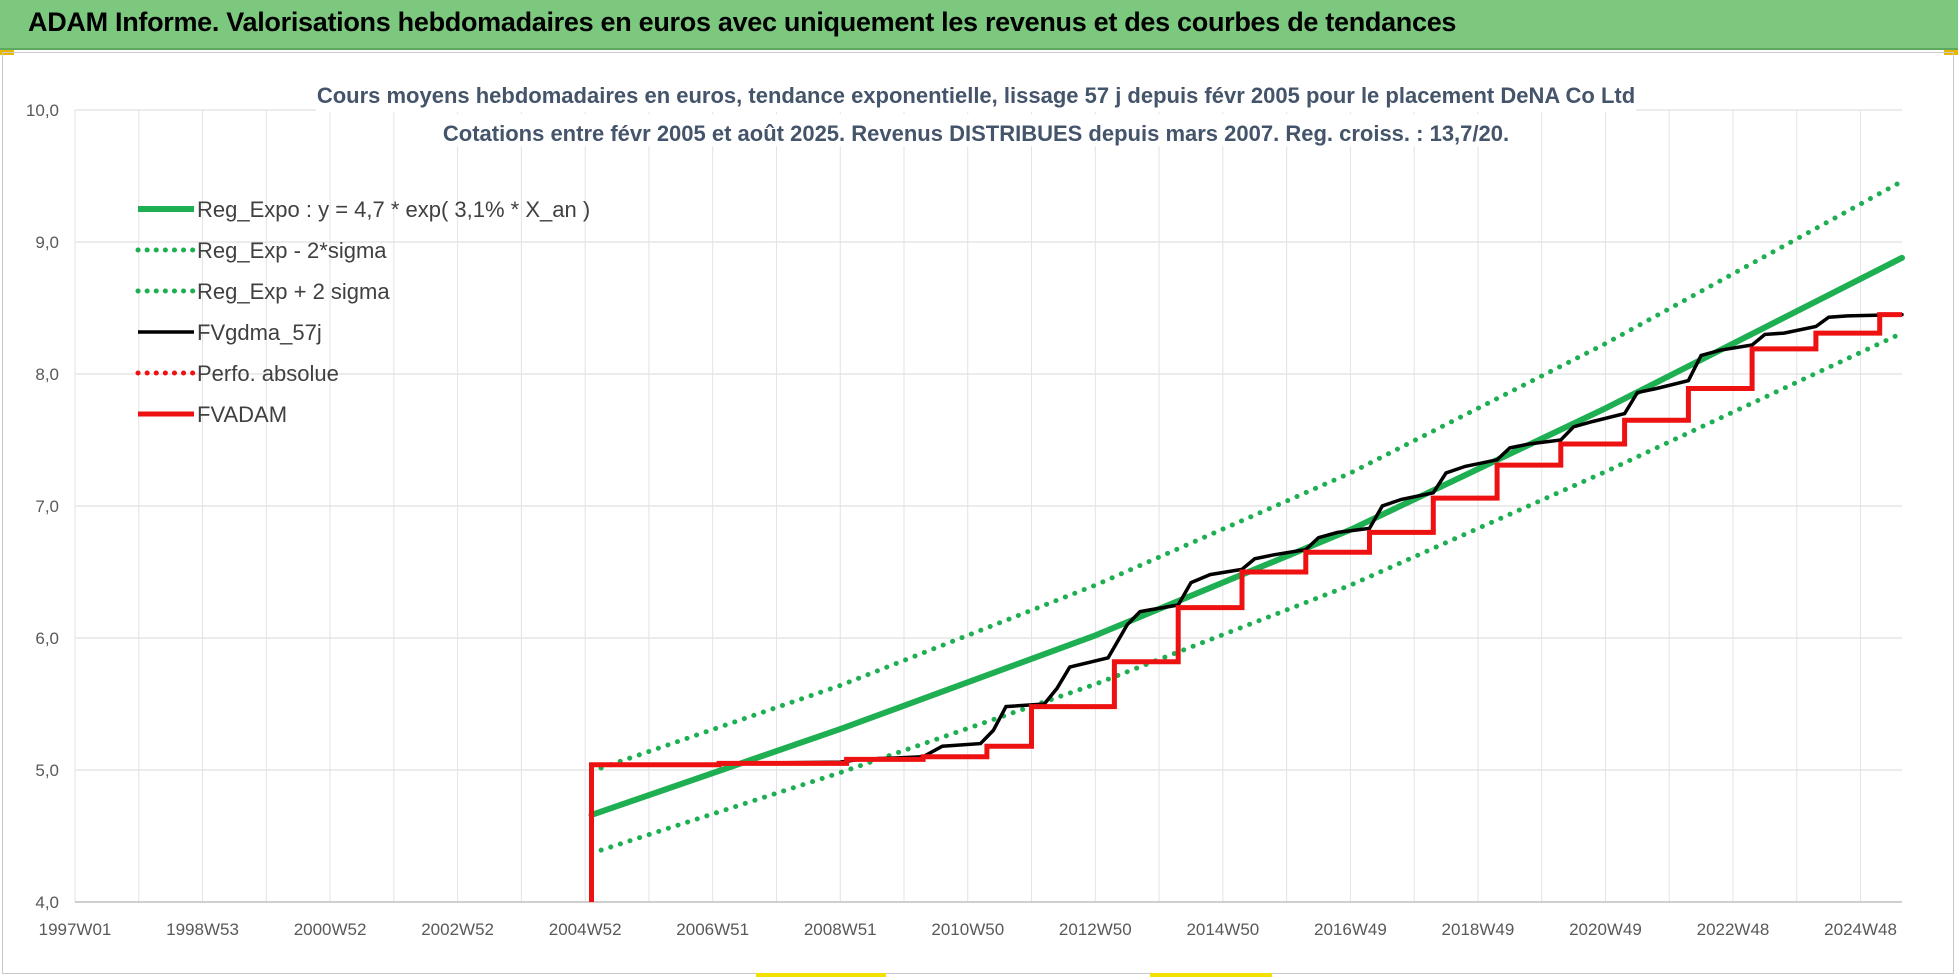  I want to click on x-tick-label: 1997W01, so click(75, 929).